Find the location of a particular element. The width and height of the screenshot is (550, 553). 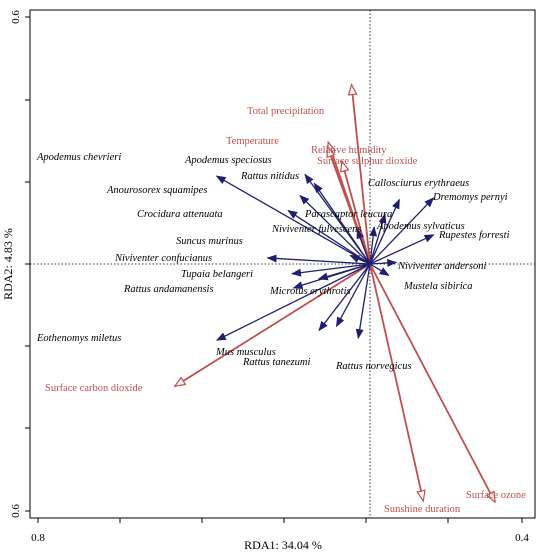

env-label-surface-carbon-dioxide: Surface carbon dioxide is located at coordinates (94, 388).